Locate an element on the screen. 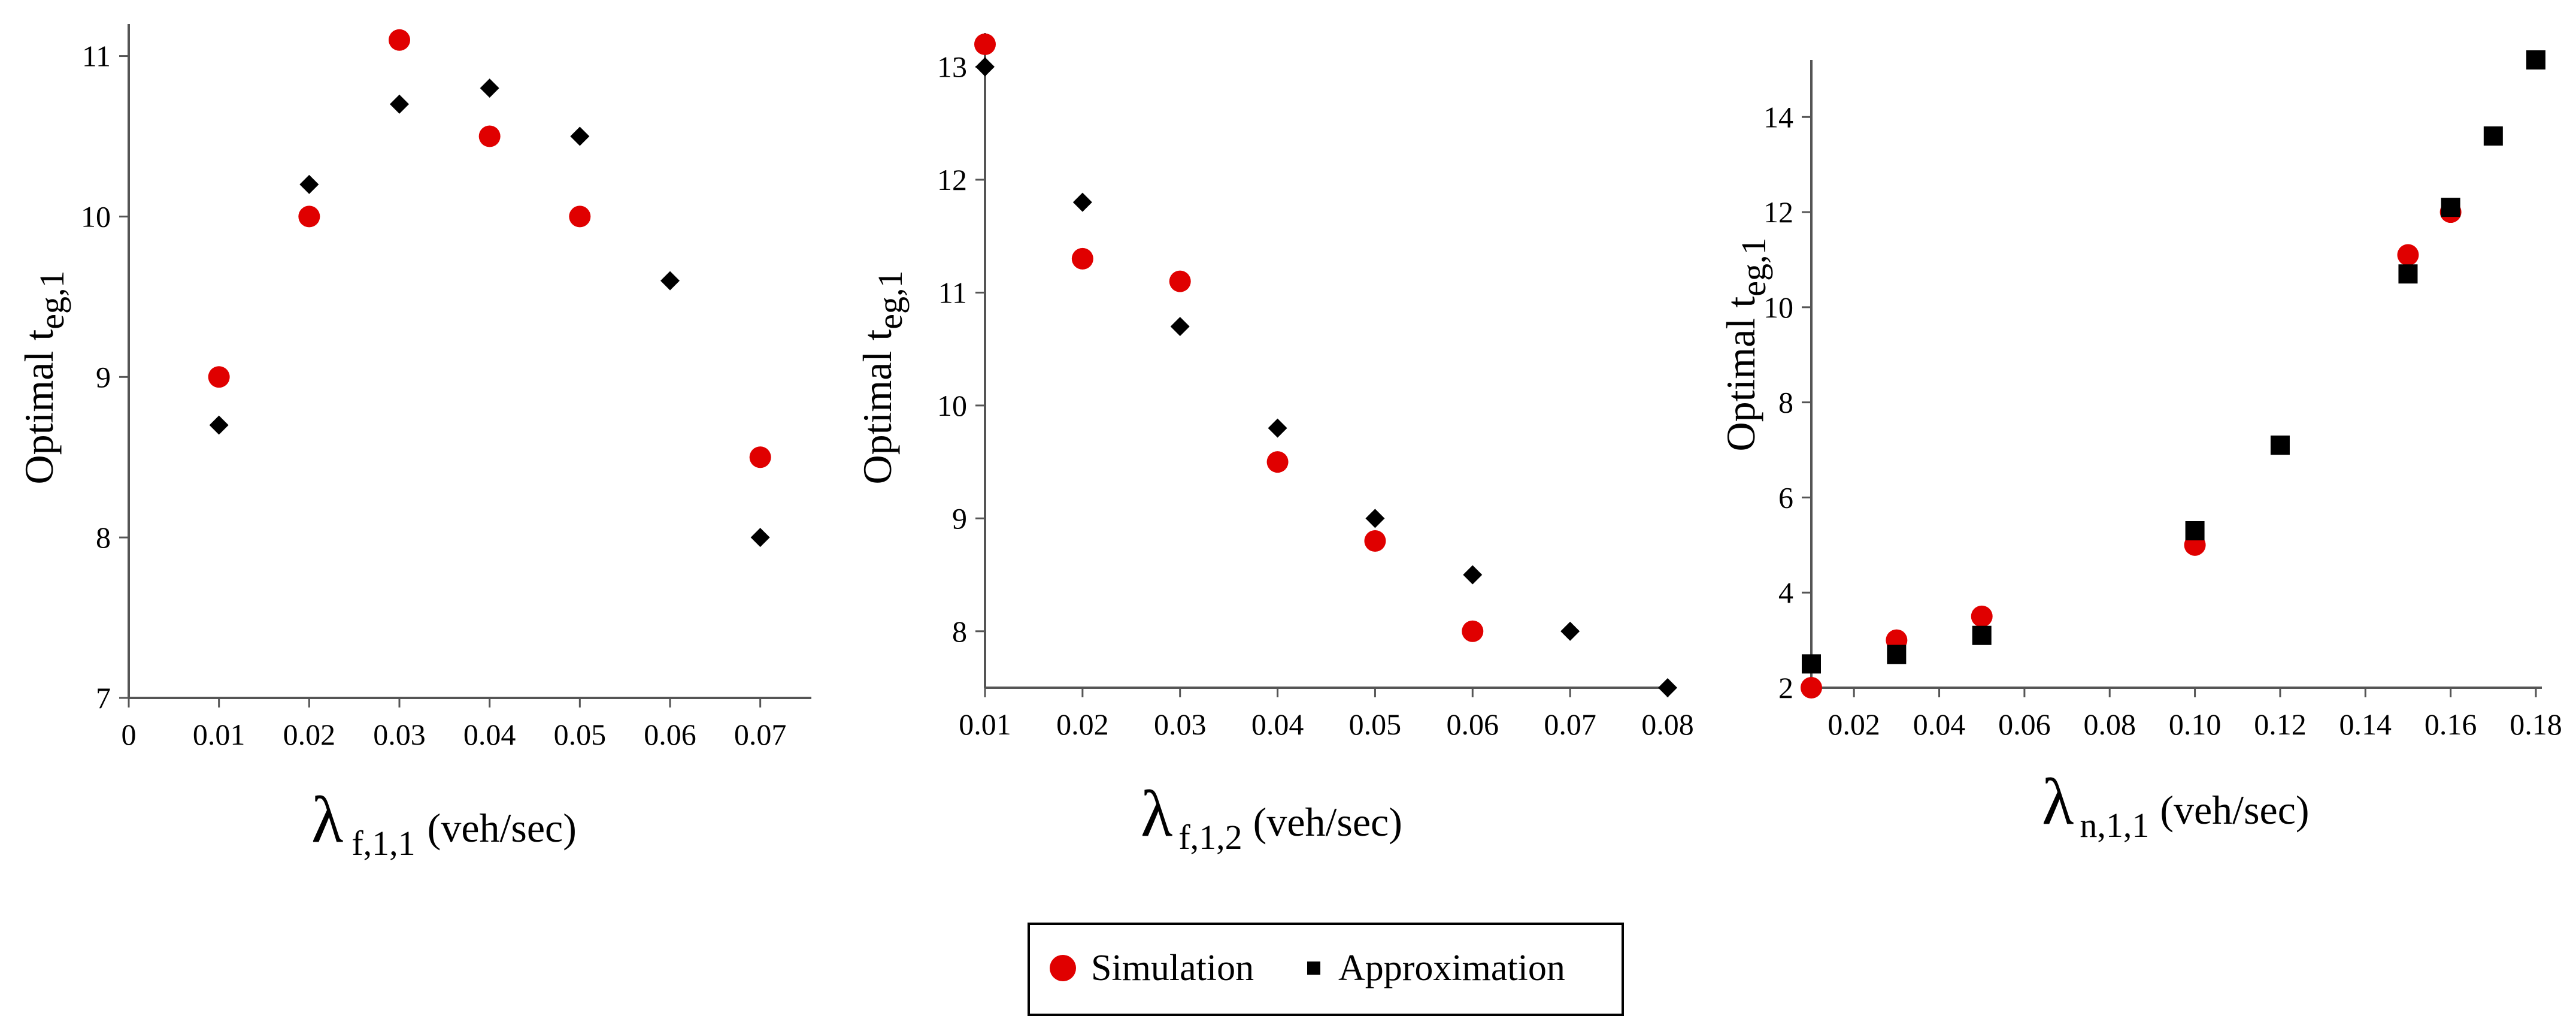  x-tick-label: 0.12 is located at coordinates (2280, 724).